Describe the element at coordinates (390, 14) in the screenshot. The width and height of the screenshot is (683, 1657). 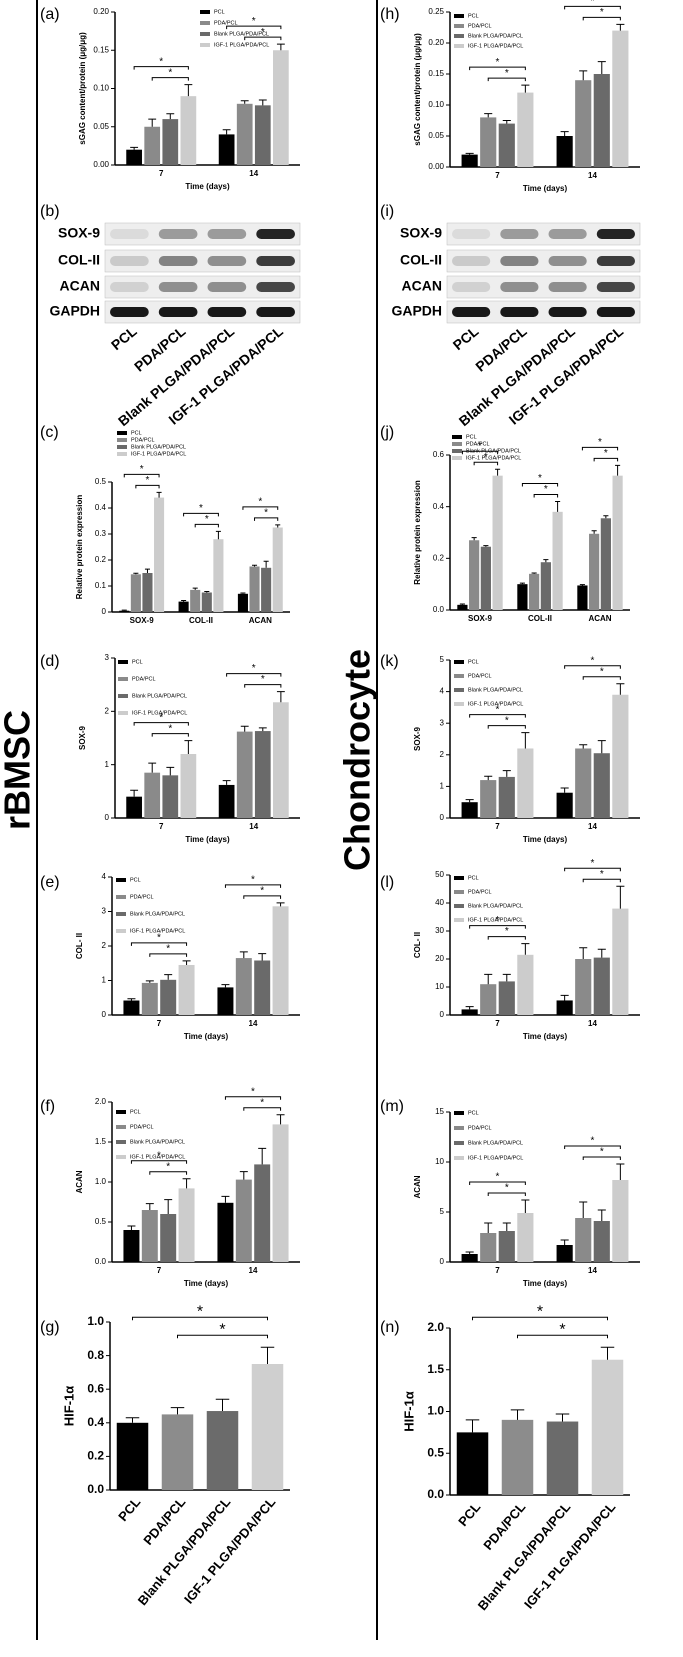
I see `panel-label: (h)` at that location.